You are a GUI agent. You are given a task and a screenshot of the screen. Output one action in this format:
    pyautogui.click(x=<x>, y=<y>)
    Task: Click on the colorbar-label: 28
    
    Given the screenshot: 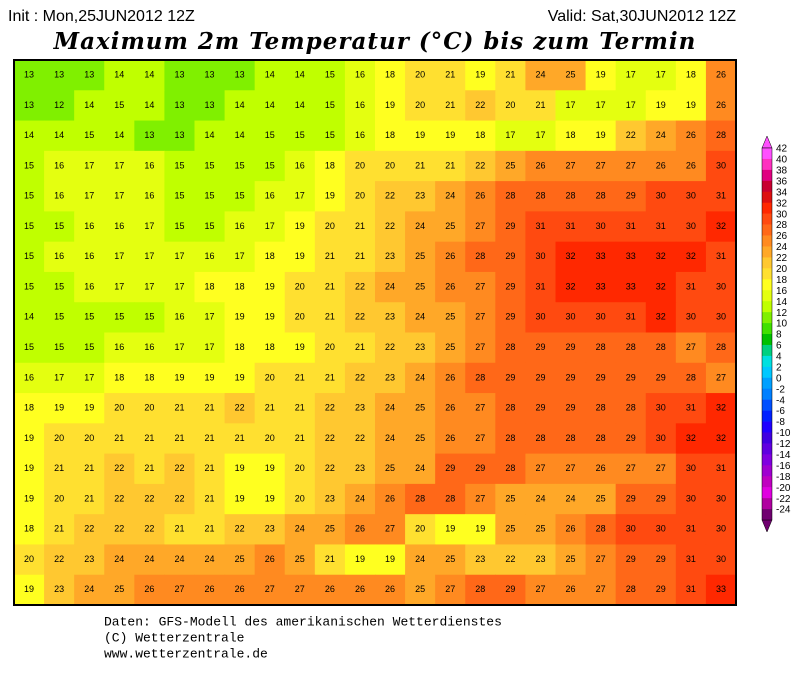 What is the action you would take?
    pyautogui.click(x=782, y=225)
    